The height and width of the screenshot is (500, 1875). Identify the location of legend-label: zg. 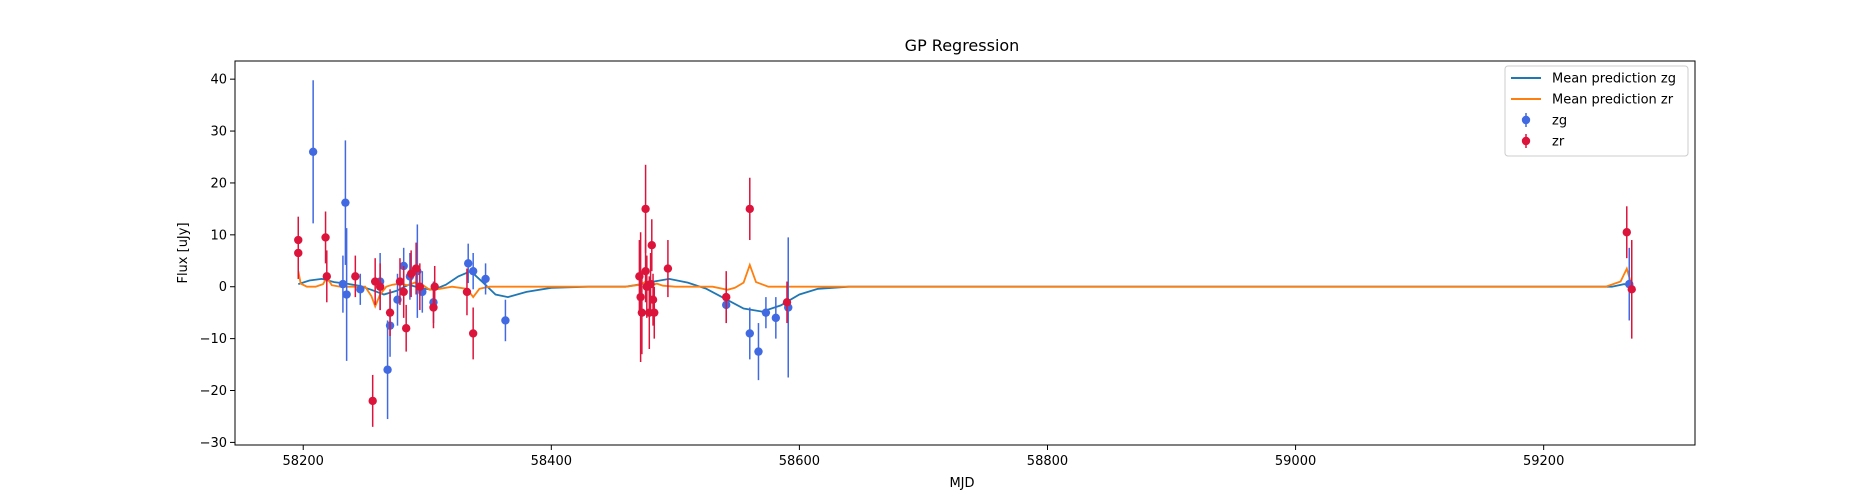
(1559, 121).